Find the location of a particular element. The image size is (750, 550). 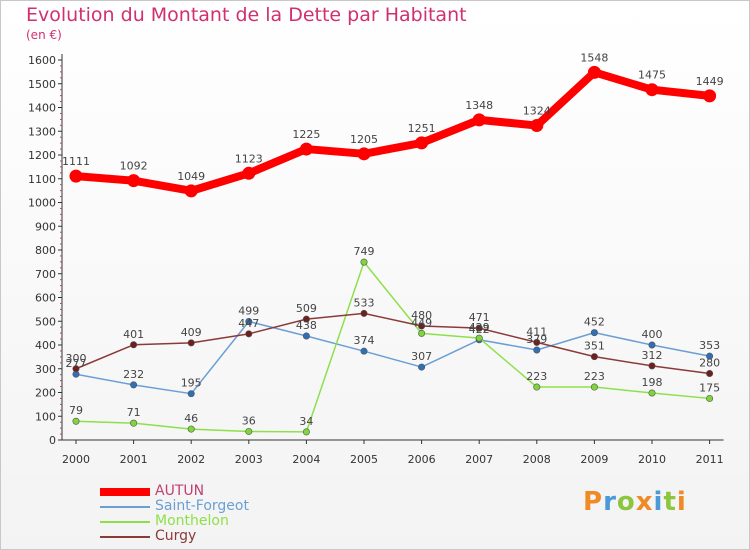

data-label: 1548 is located at coordinates (594, 57).